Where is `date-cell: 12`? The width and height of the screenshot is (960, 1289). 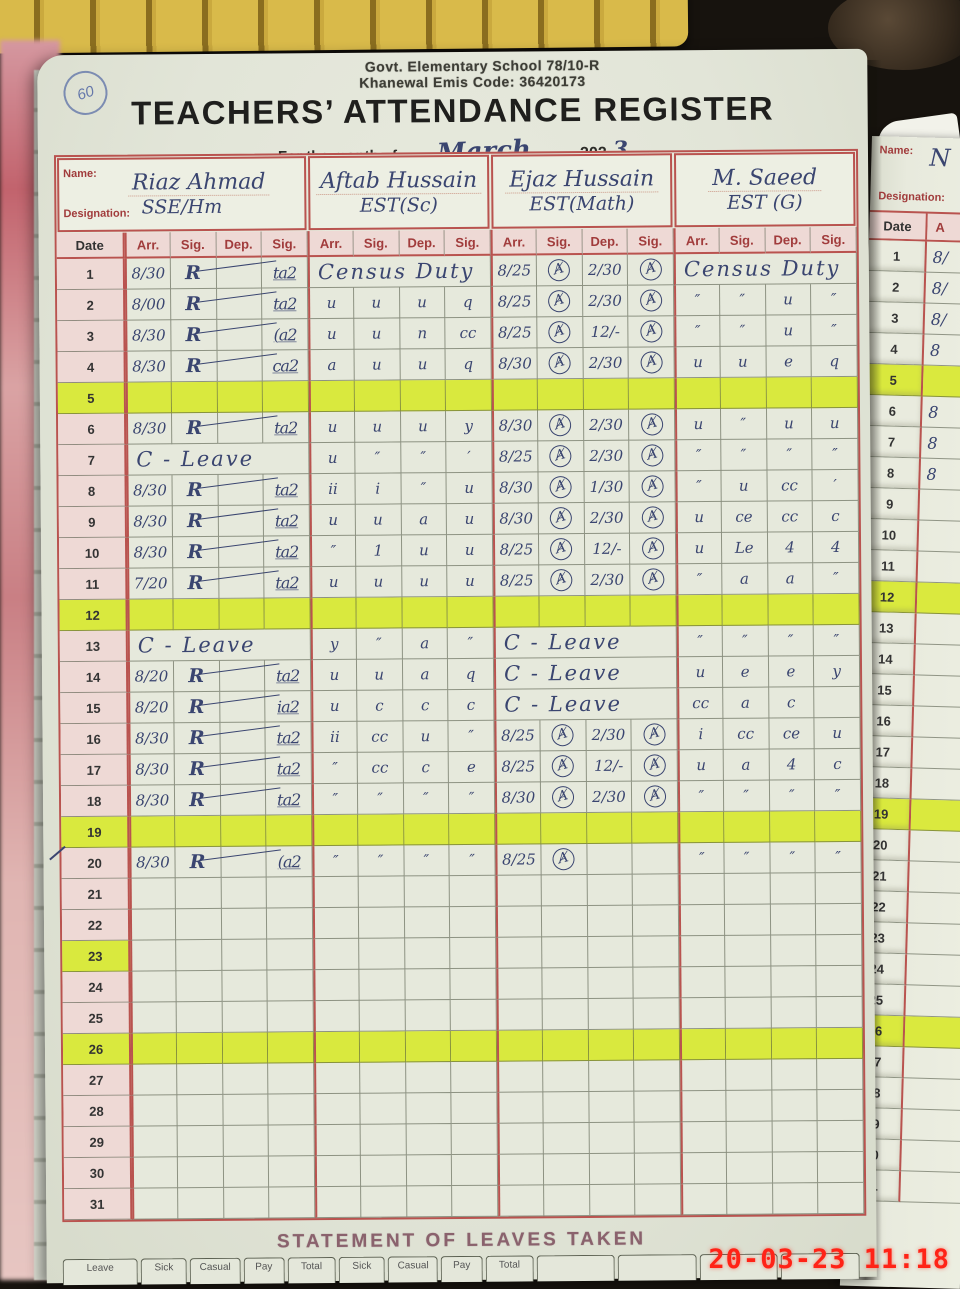
date-cell: 12 is located at coordinates (93, 615).